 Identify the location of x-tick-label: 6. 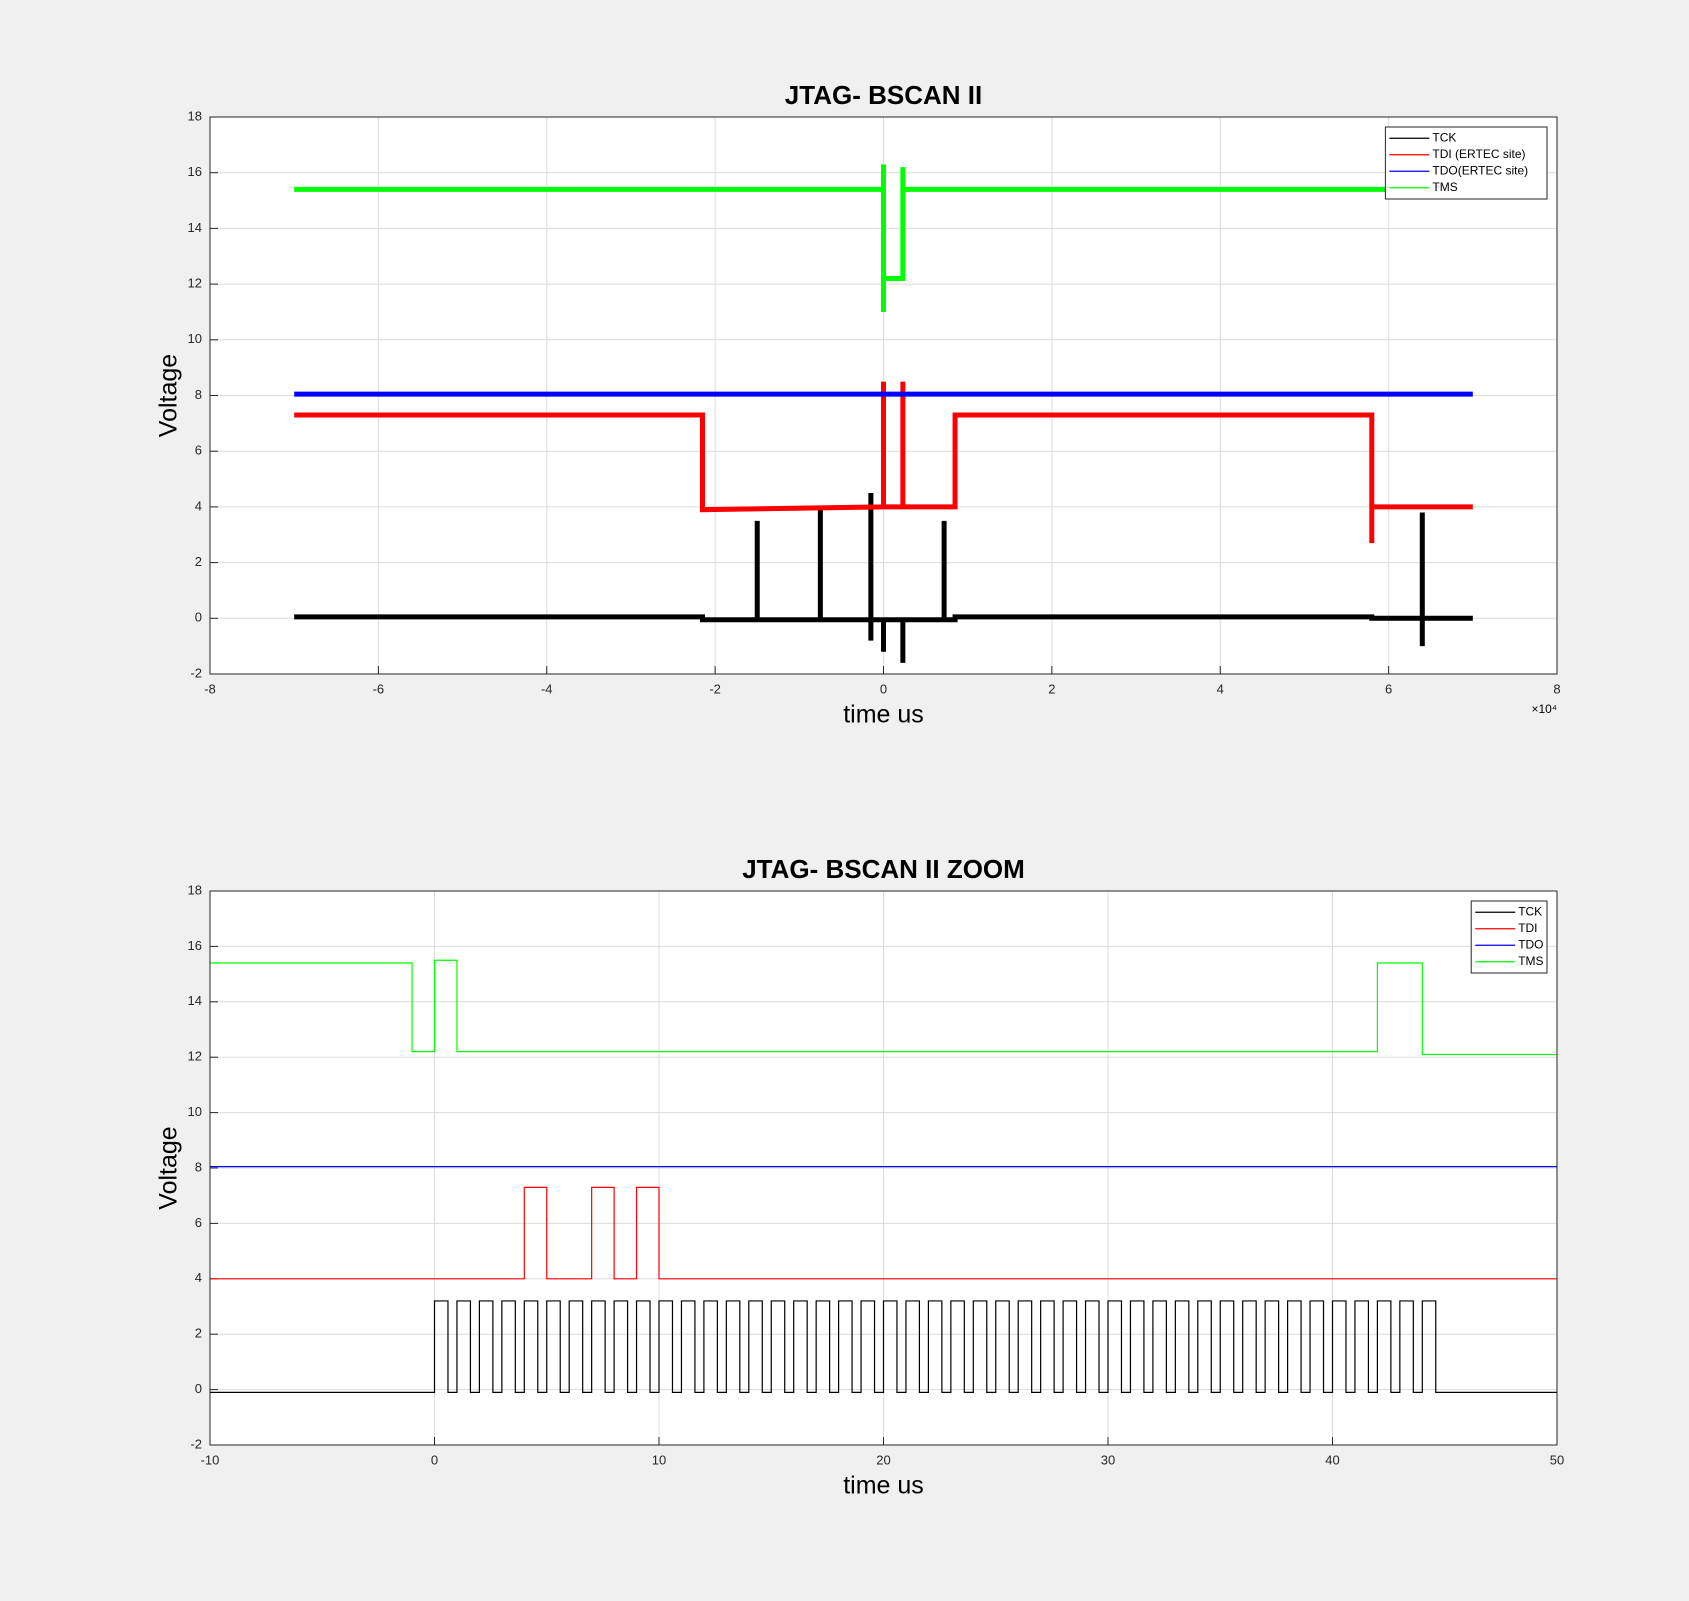
(1388, 688).